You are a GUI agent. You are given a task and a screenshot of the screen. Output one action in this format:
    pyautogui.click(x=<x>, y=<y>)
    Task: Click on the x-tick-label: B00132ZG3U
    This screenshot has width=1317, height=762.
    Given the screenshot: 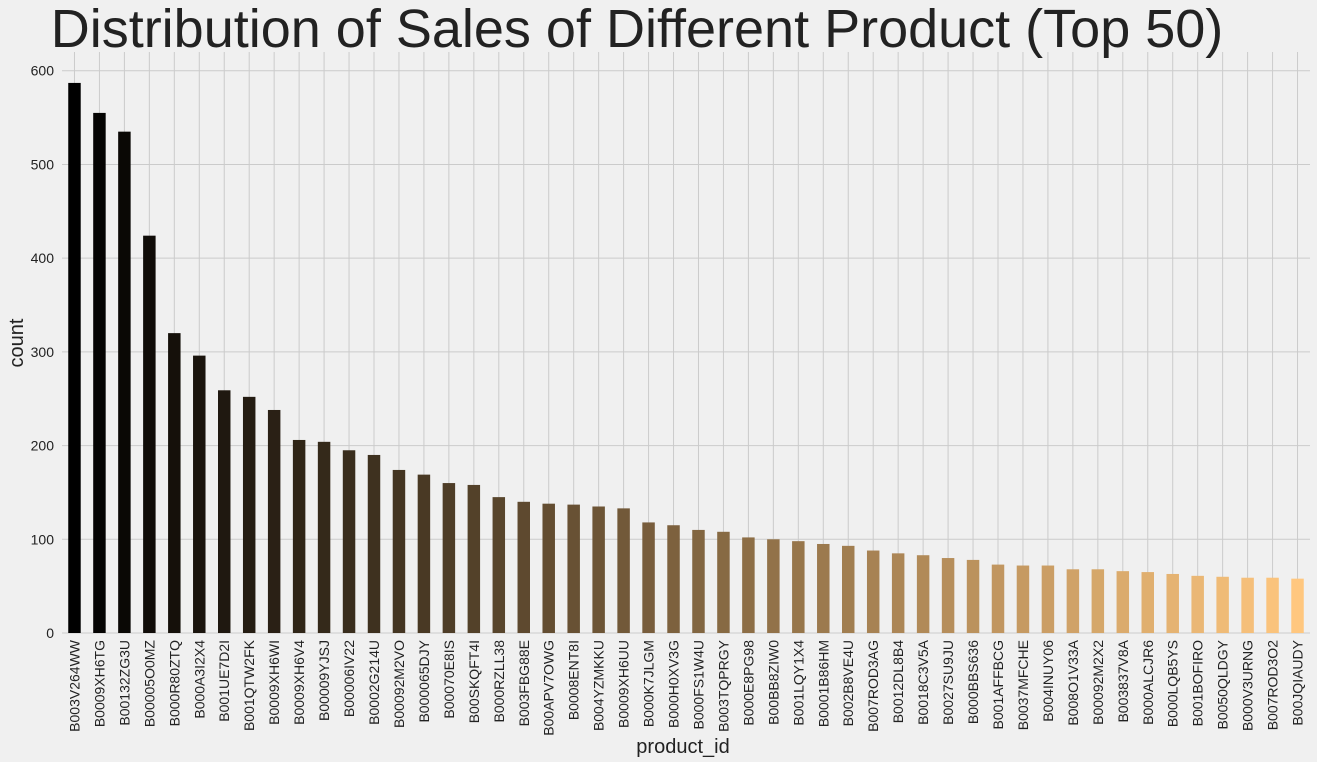 What is the action you would take?
    pyautogui.click(x=124, y=683)
    